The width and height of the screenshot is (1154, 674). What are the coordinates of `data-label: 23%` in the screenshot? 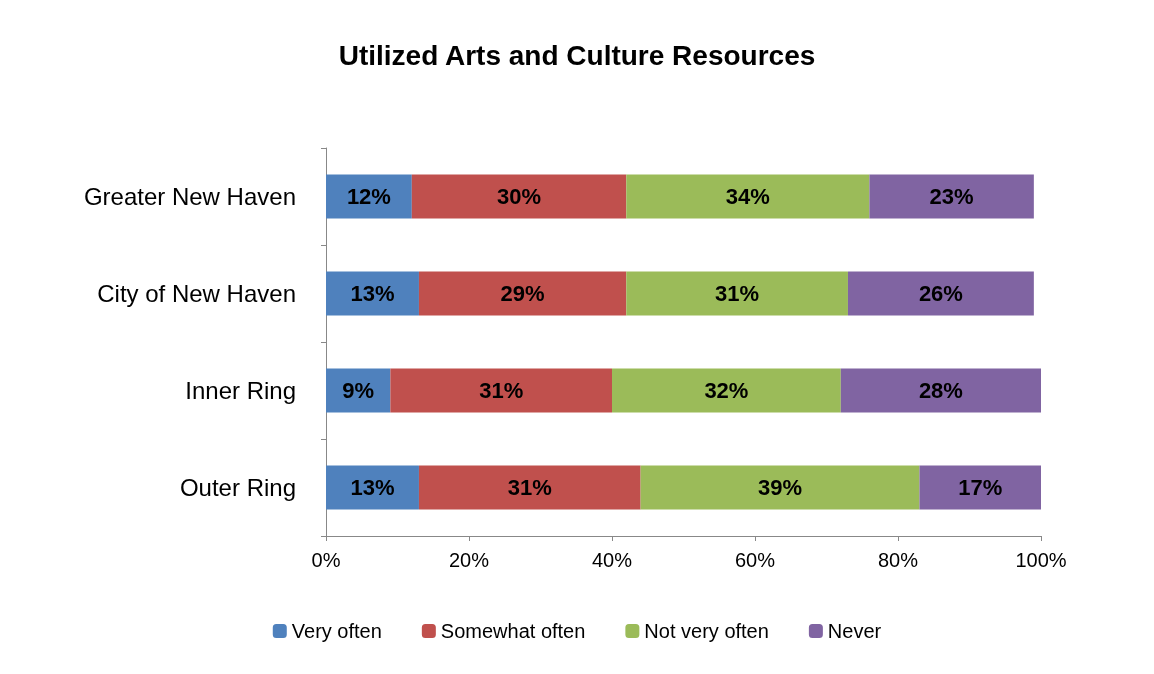 It's located at (951, 196).